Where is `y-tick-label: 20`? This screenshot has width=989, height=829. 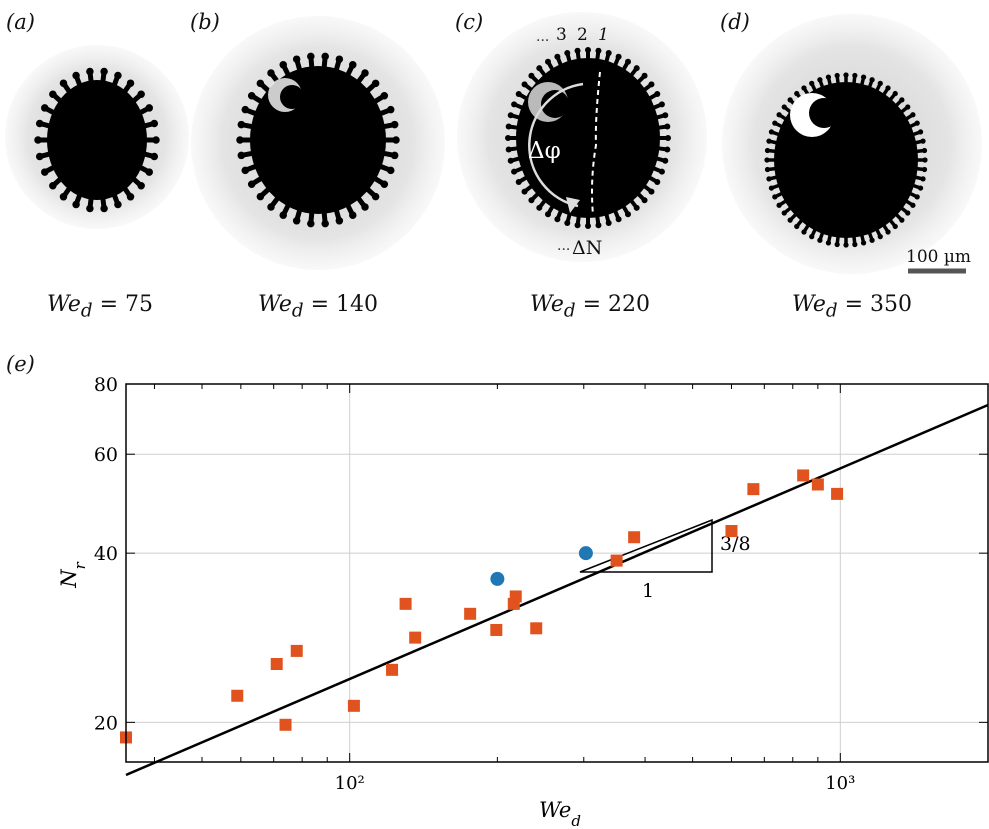 y-tick-label: 20 is located at coordinates (106, 723).